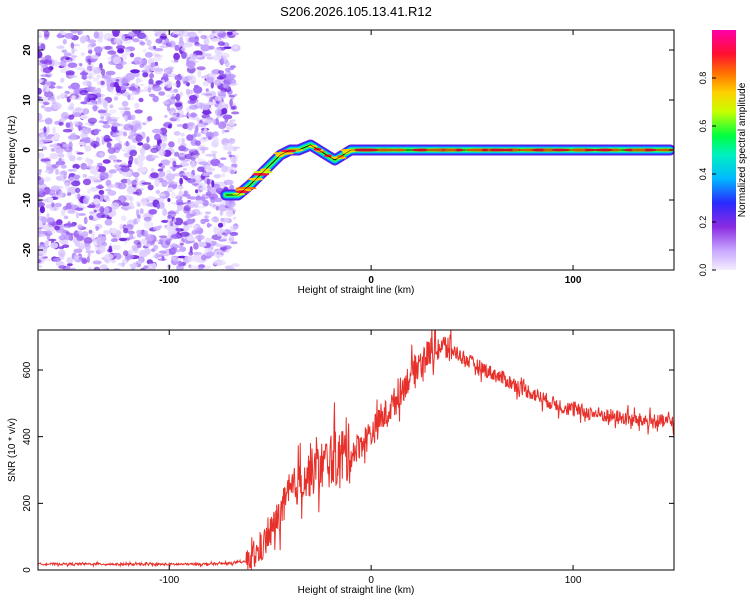 The width and height of the screenshot is (750, 600). What do you see at coordinates (703, 78) in the screenshot?
I see `colorbar-tick-label: 0.8` at bounding box center [703, 78].